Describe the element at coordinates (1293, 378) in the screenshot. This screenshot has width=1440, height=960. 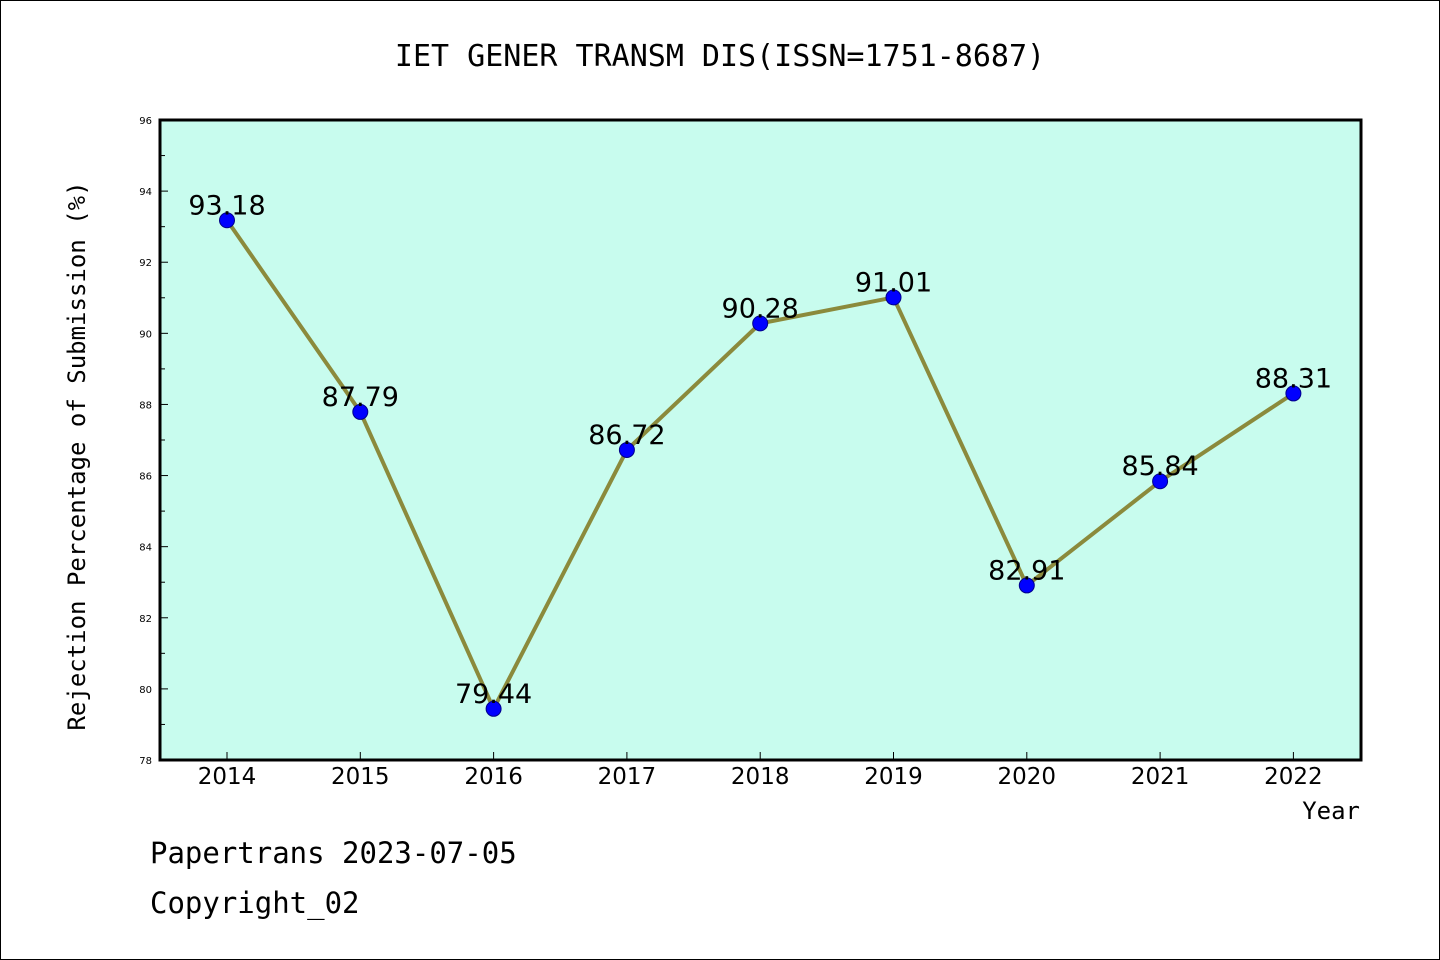
I see `data-label: 88.31` at that location.